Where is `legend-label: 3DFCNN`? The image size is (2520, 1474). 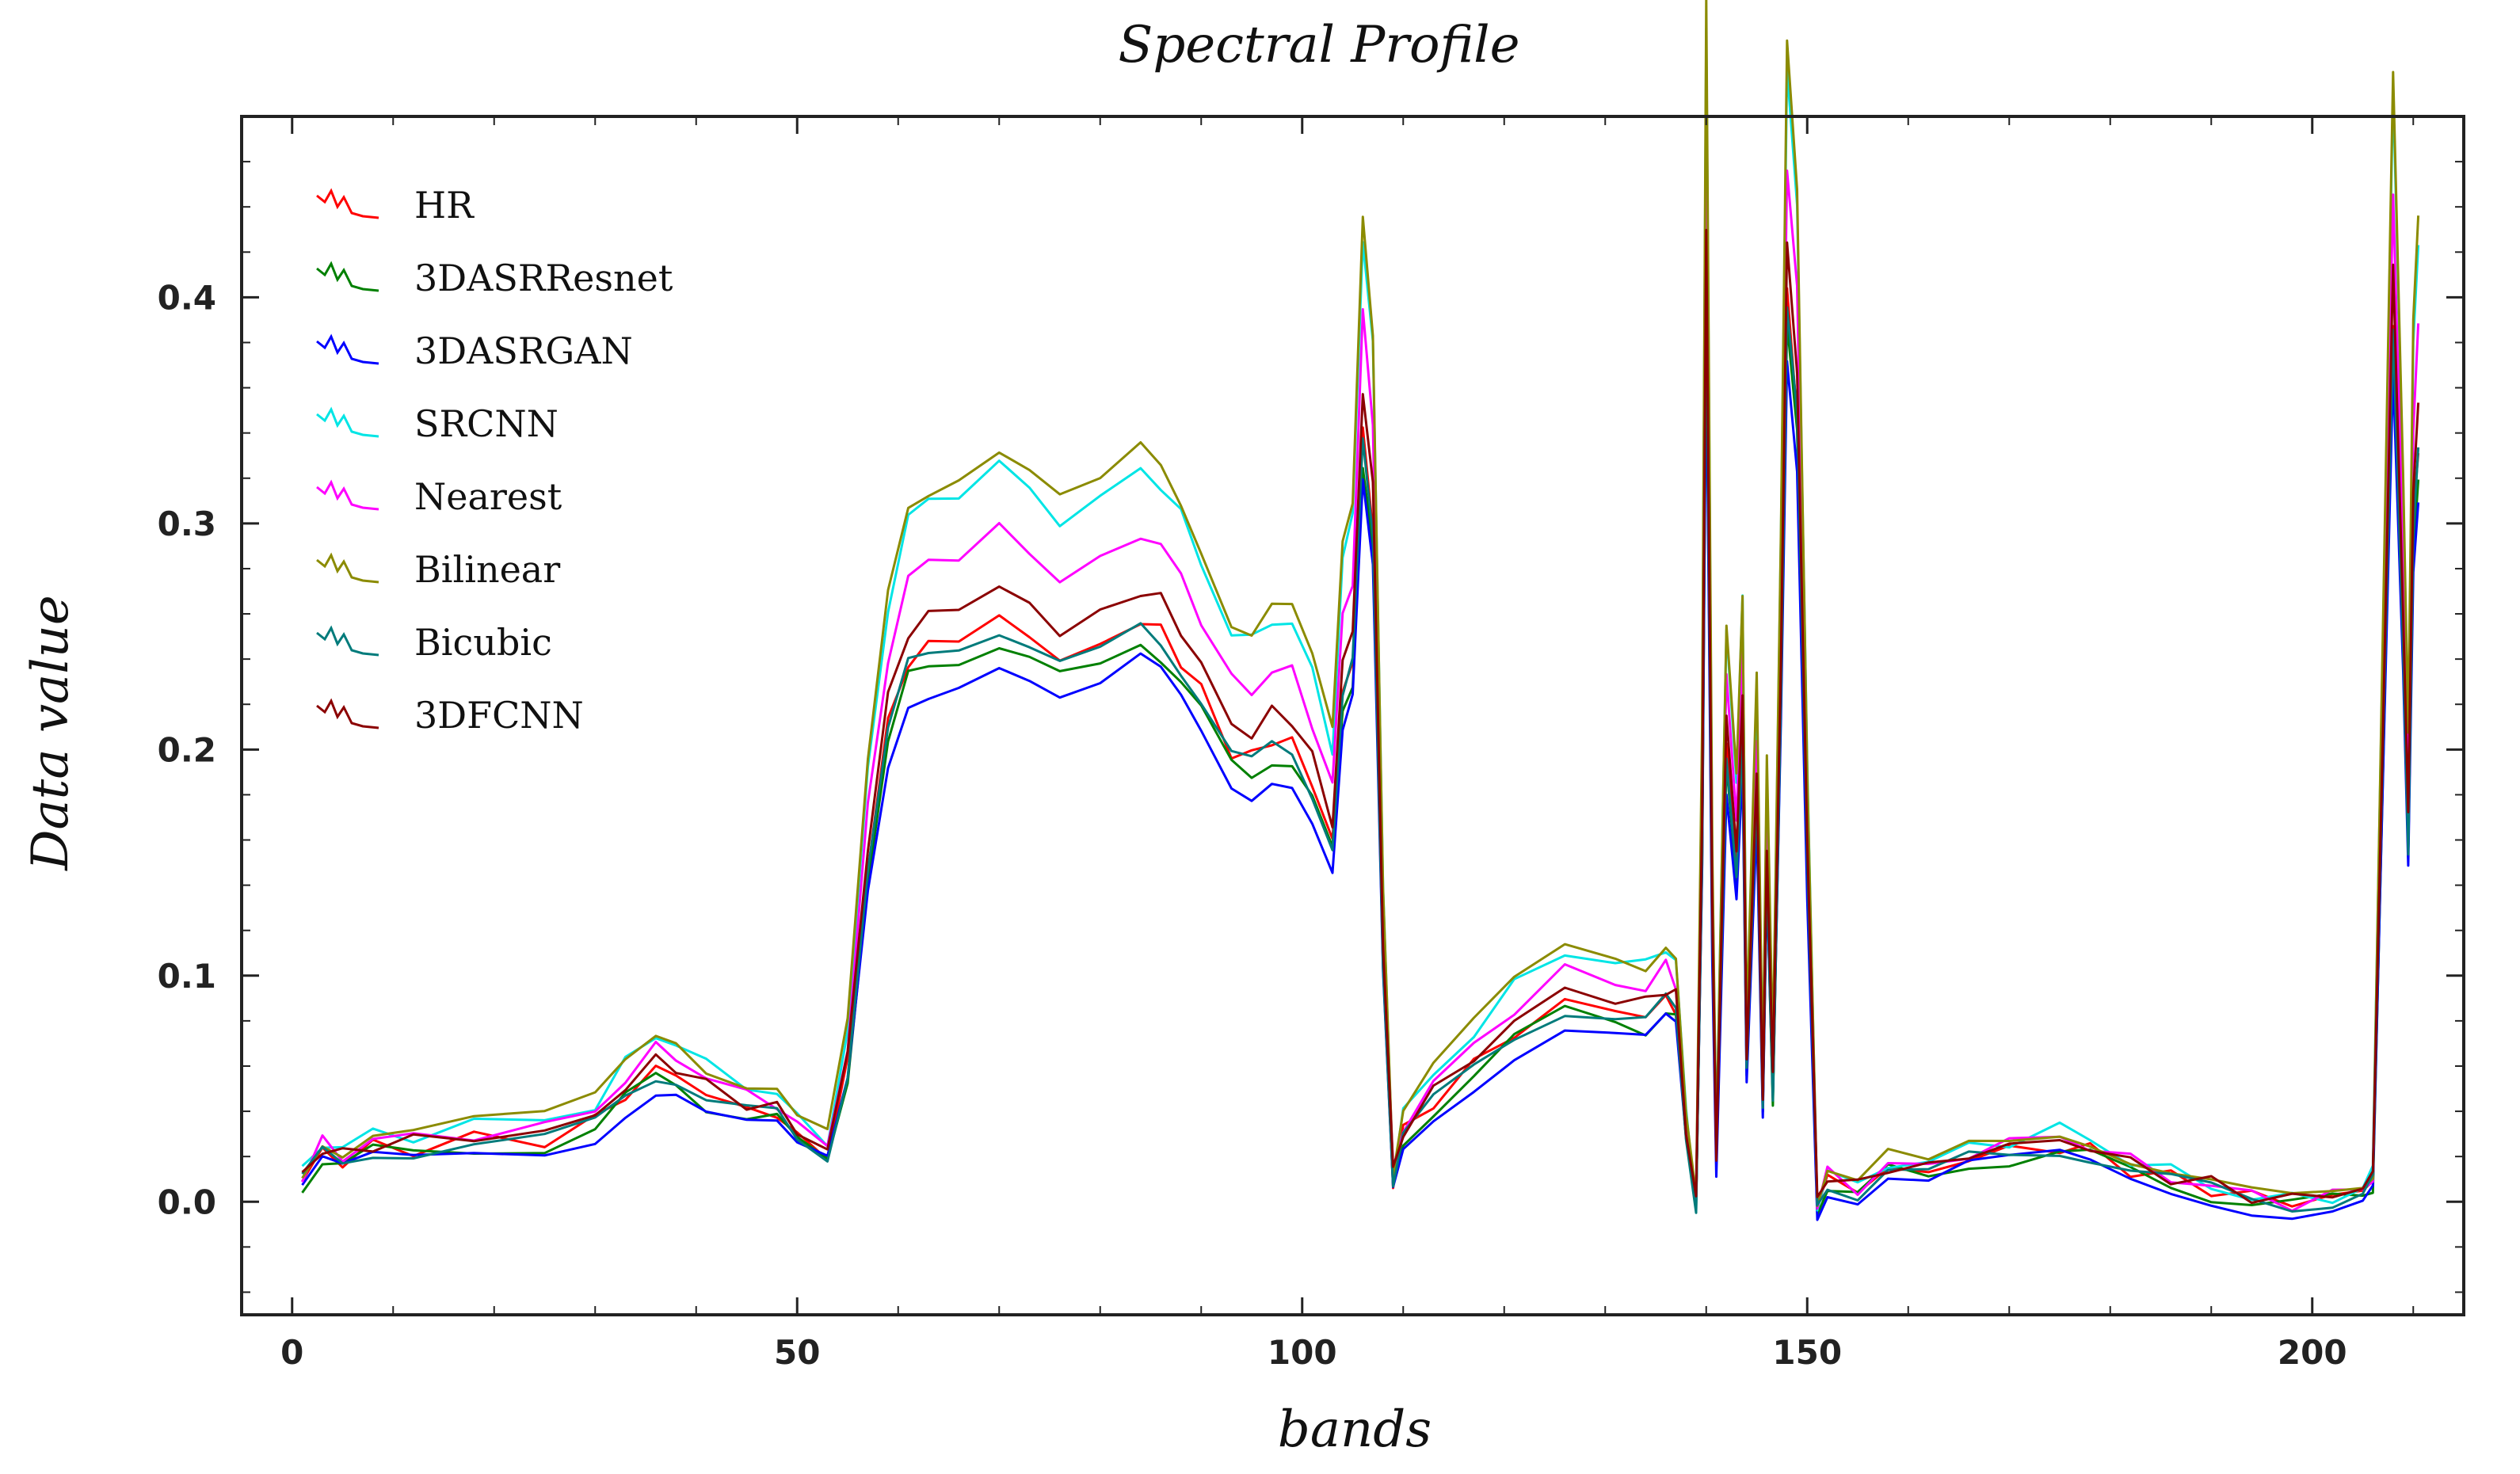 legend-label: 3DFCNN is located at coordinates (499, 716).